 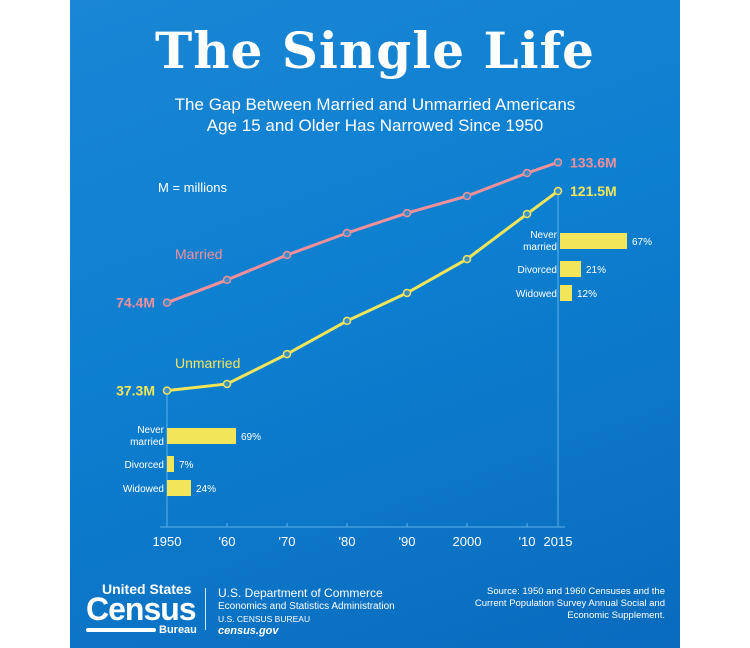 What do you see at coordinates (144, 465) in the screenshot?
I see `breakdown-1950-label: Divorced` at bounding box center [144, 465].